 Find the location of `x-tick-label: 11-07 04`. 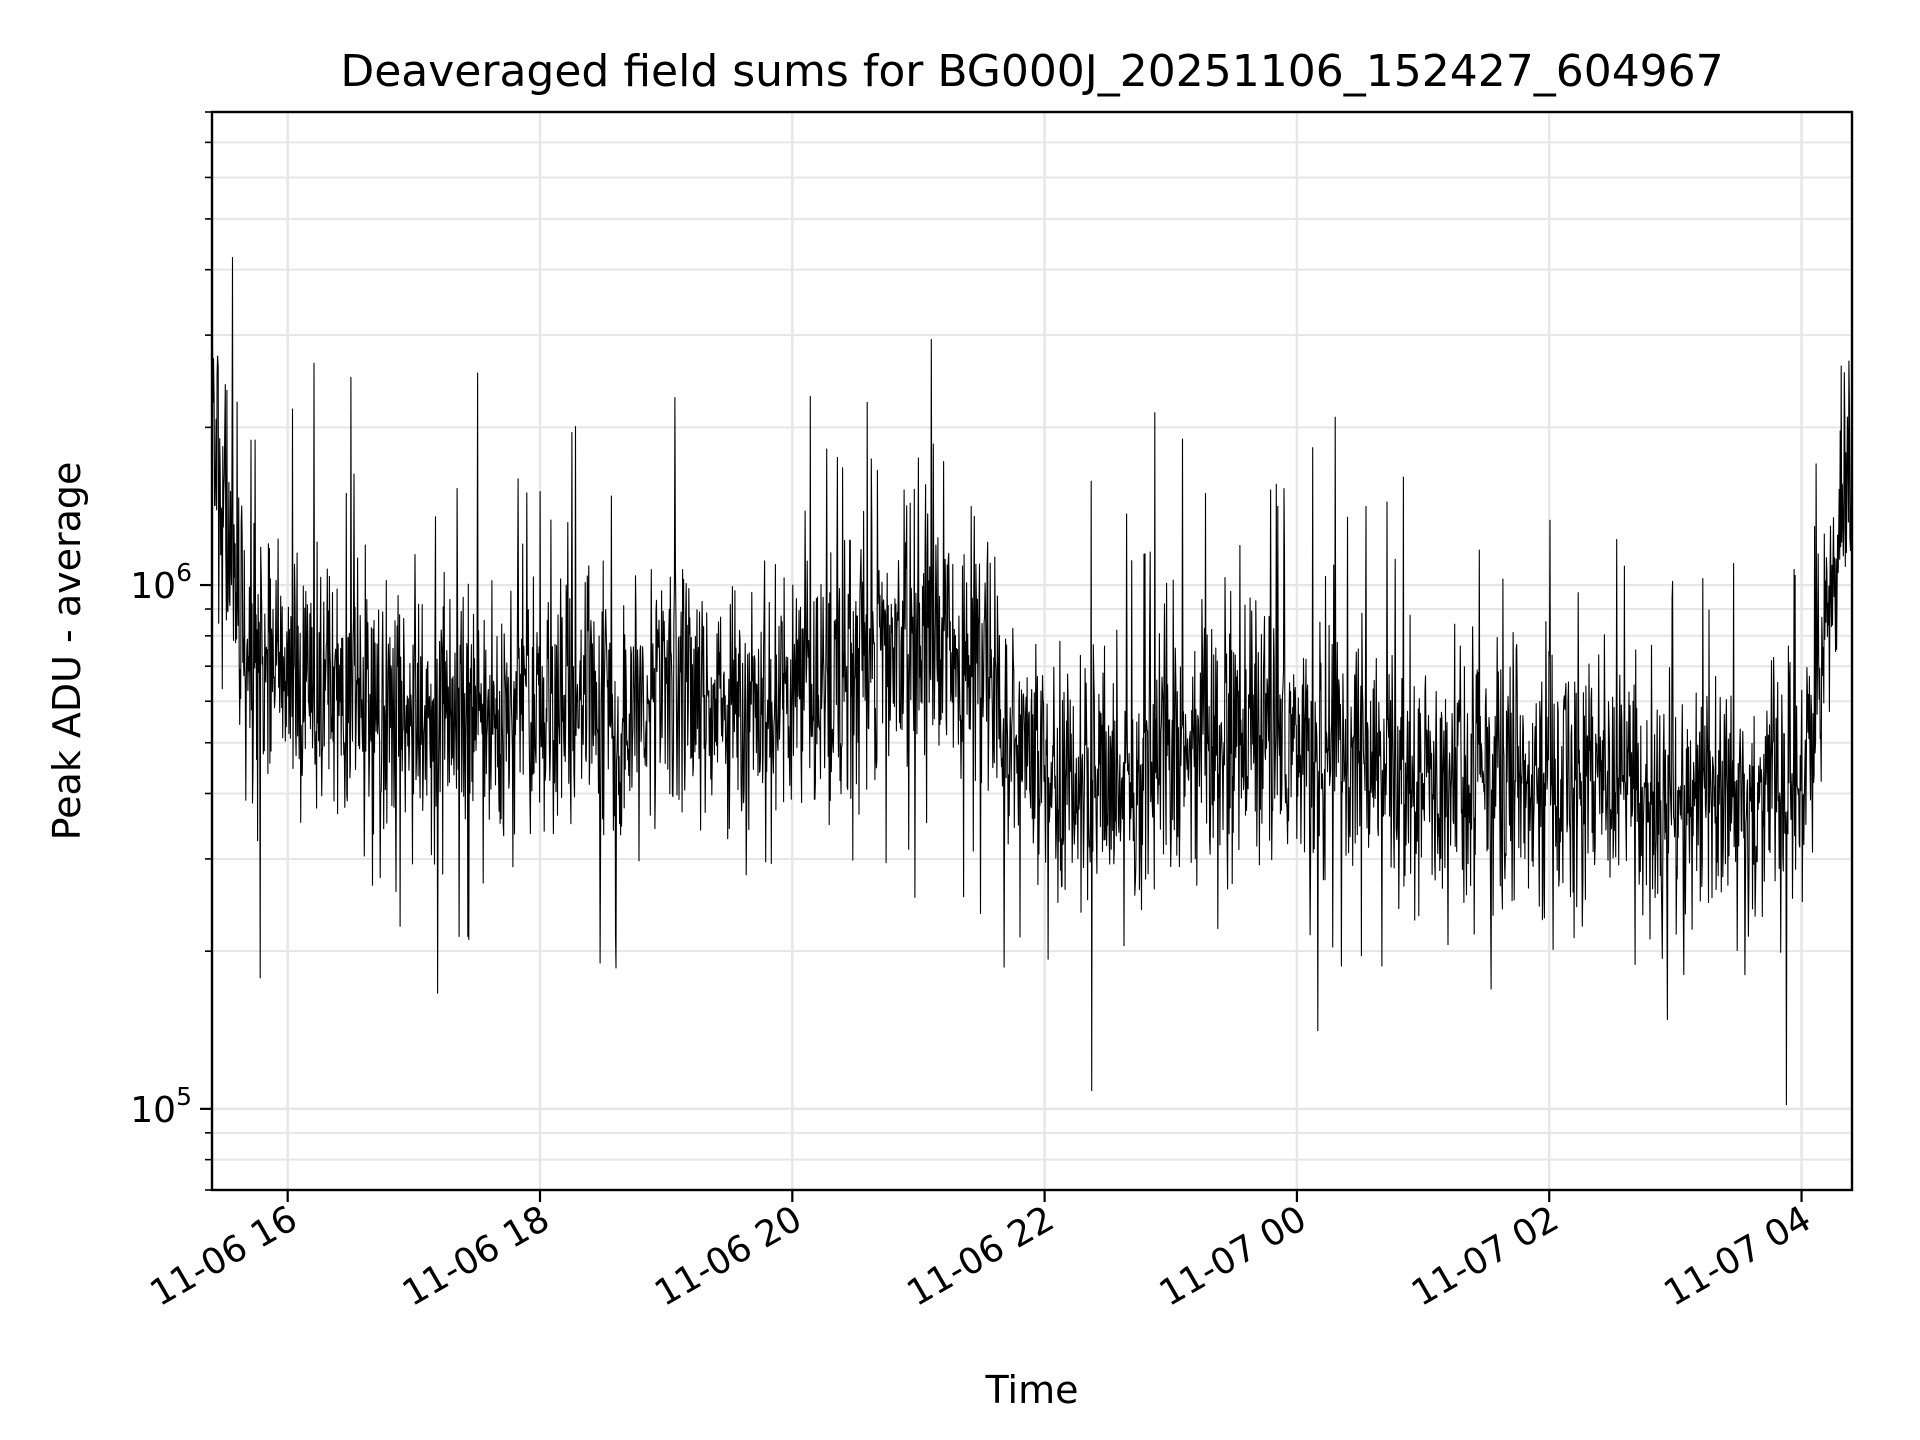

x-tick-label: 11-07 04 is located at coordinates (1737, 1256).